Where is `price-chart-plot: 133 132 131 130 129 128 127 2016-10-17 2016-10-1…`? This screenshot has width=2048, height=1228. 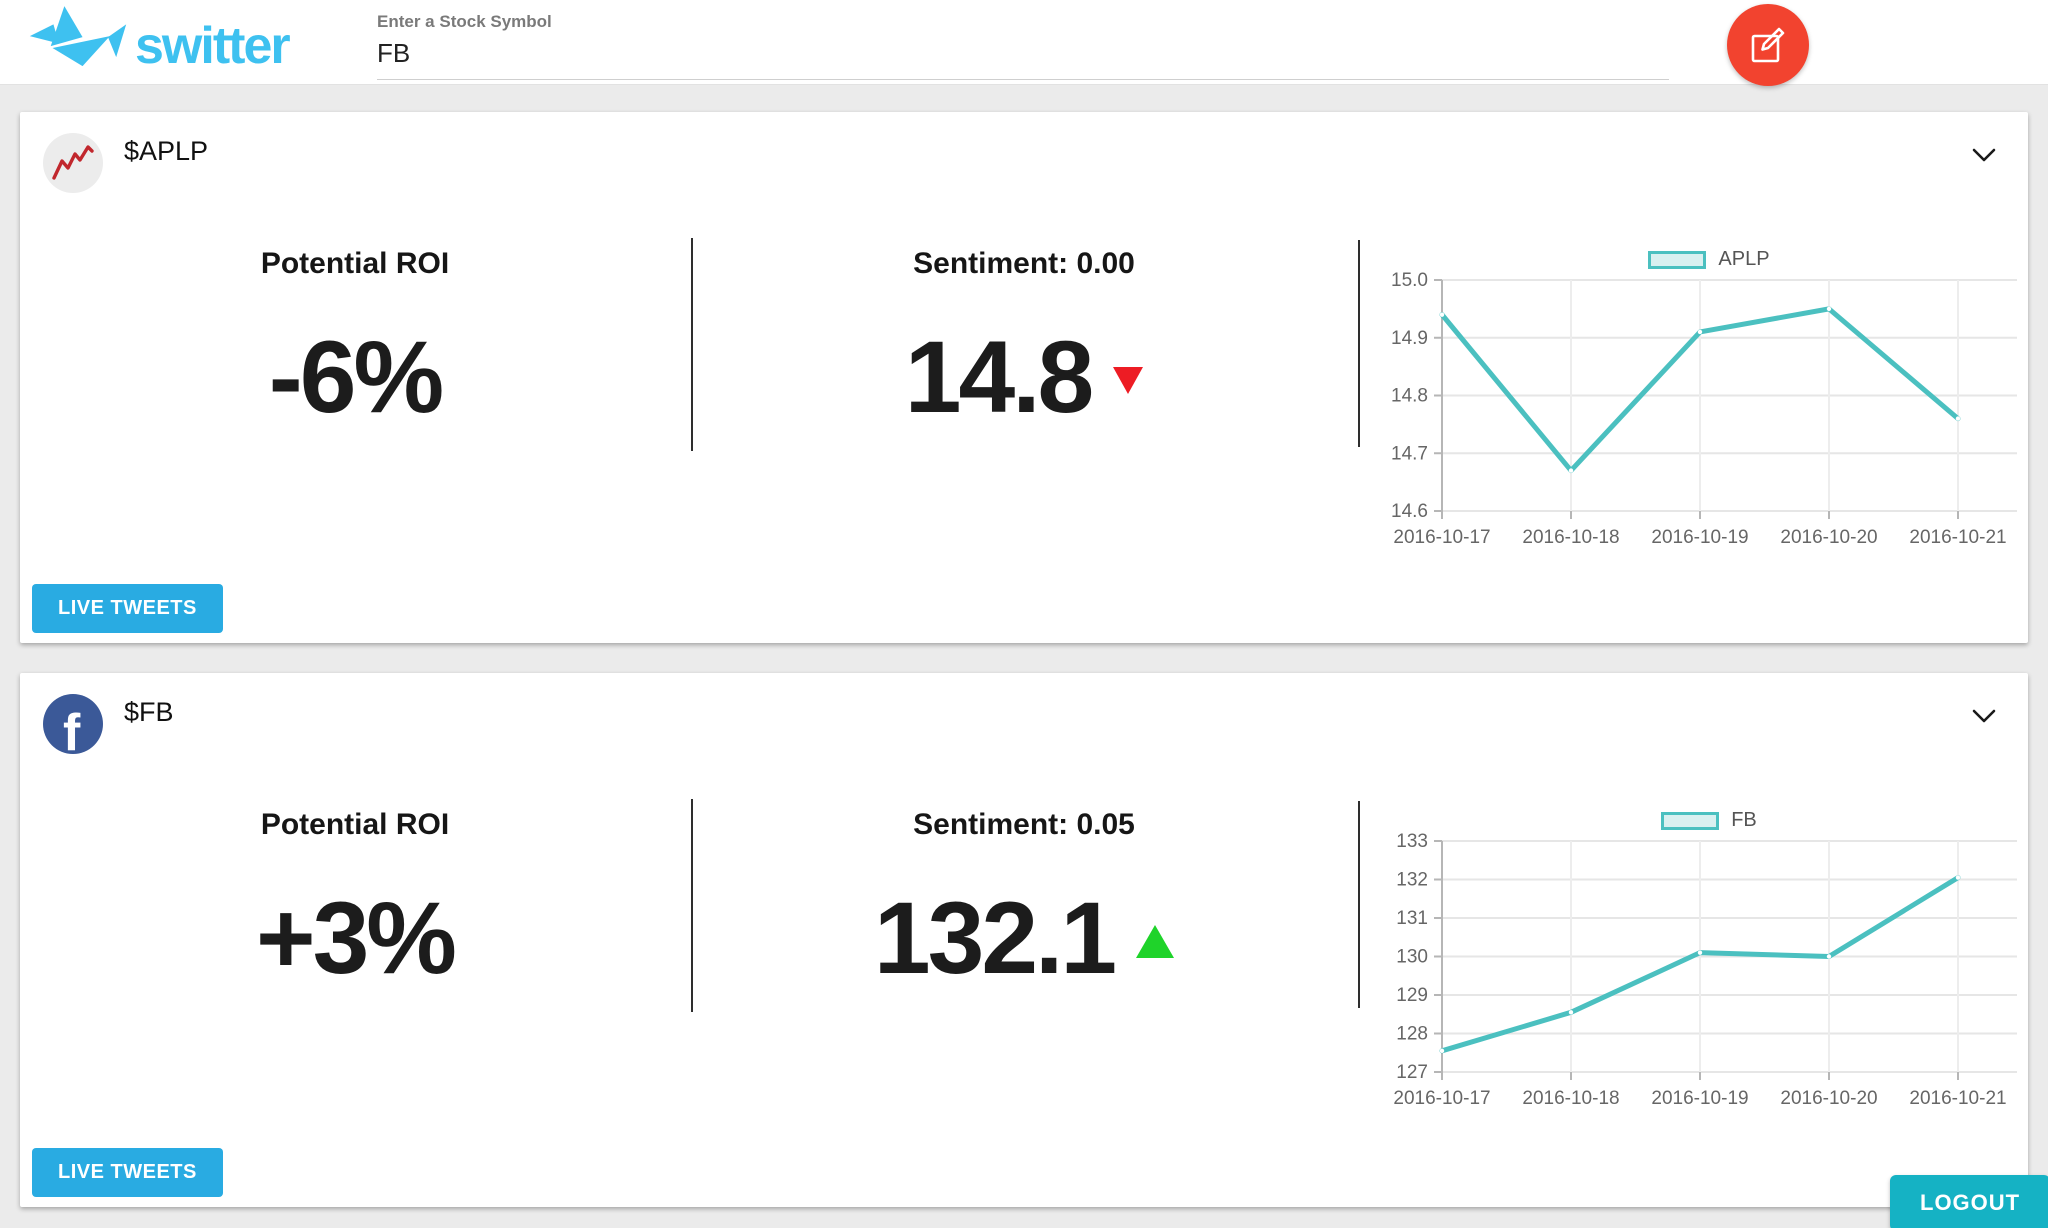
price-chart-plot: 133 132 131 130 129 128 127 2016-10-17 2016-10-1… is located at coordinates (1709, 960).